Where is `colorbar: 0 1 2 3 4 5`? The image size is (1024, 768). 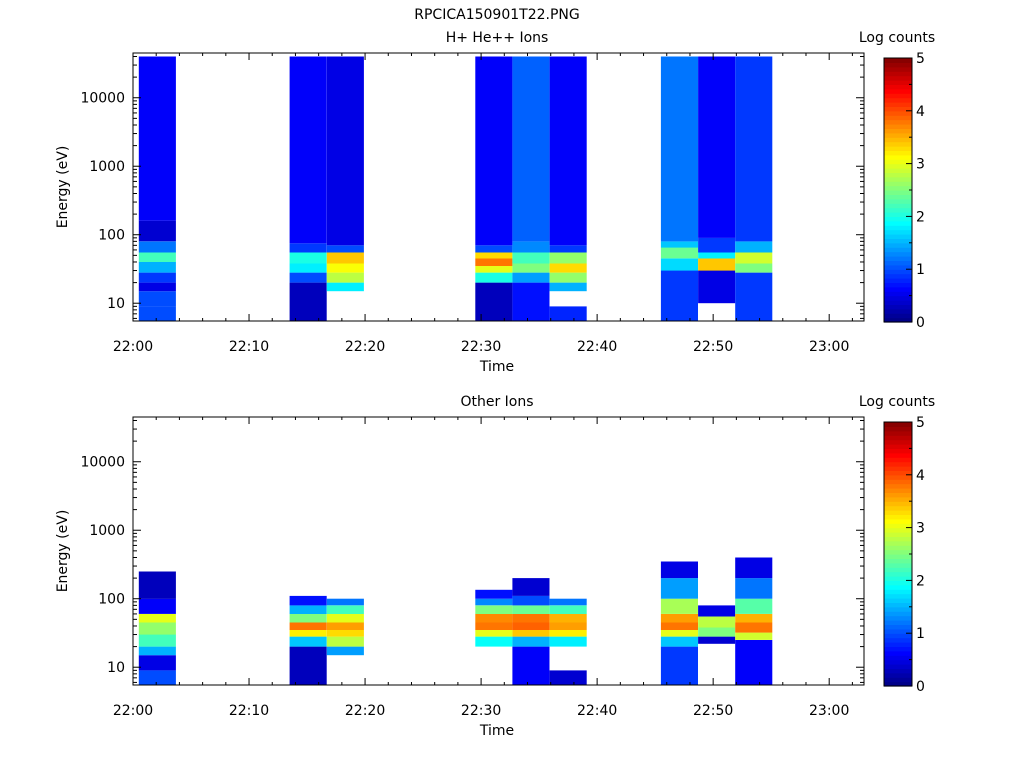 colorbar: 0 1 2 3 4 5 is located at coordinates (904, 191).